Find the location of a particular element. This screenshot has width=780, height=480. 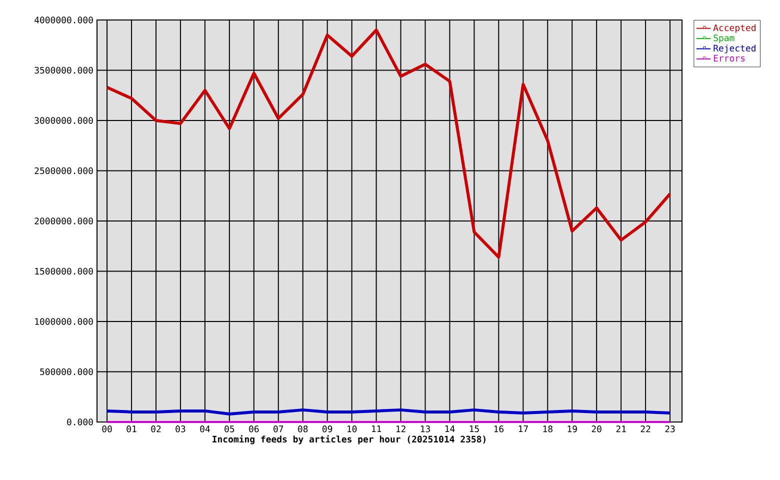

x-tick-label: 11 is located at coordinates (377, 429).